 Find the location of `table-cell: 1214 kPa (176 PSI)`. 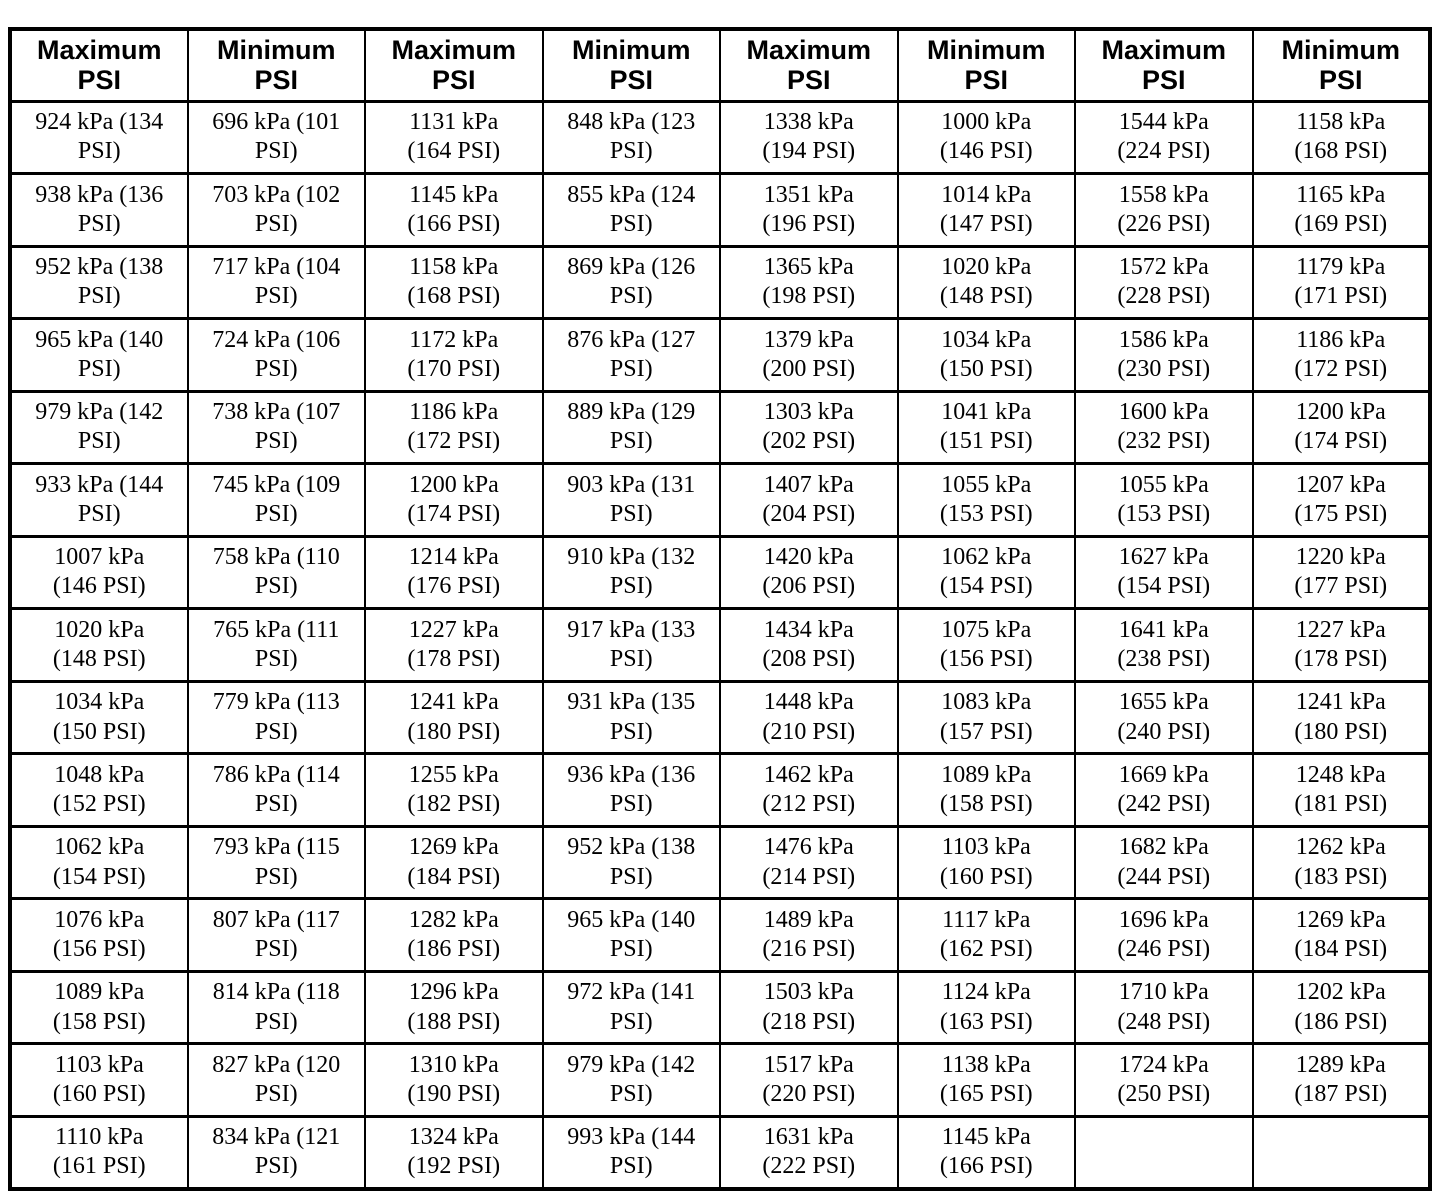

table-cell: 1214 kPa (176 PSI) is located at coordinates (454, 572).